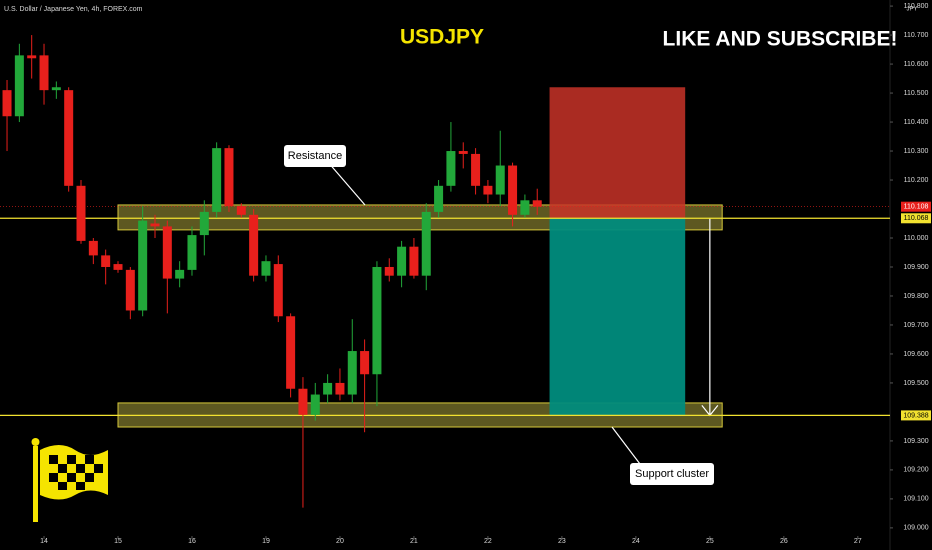 The width and height of the screenshot is (932, 550). Describe the element at coordinates (911, 10) in the screenshot. I see `currency: JPY` at that location.